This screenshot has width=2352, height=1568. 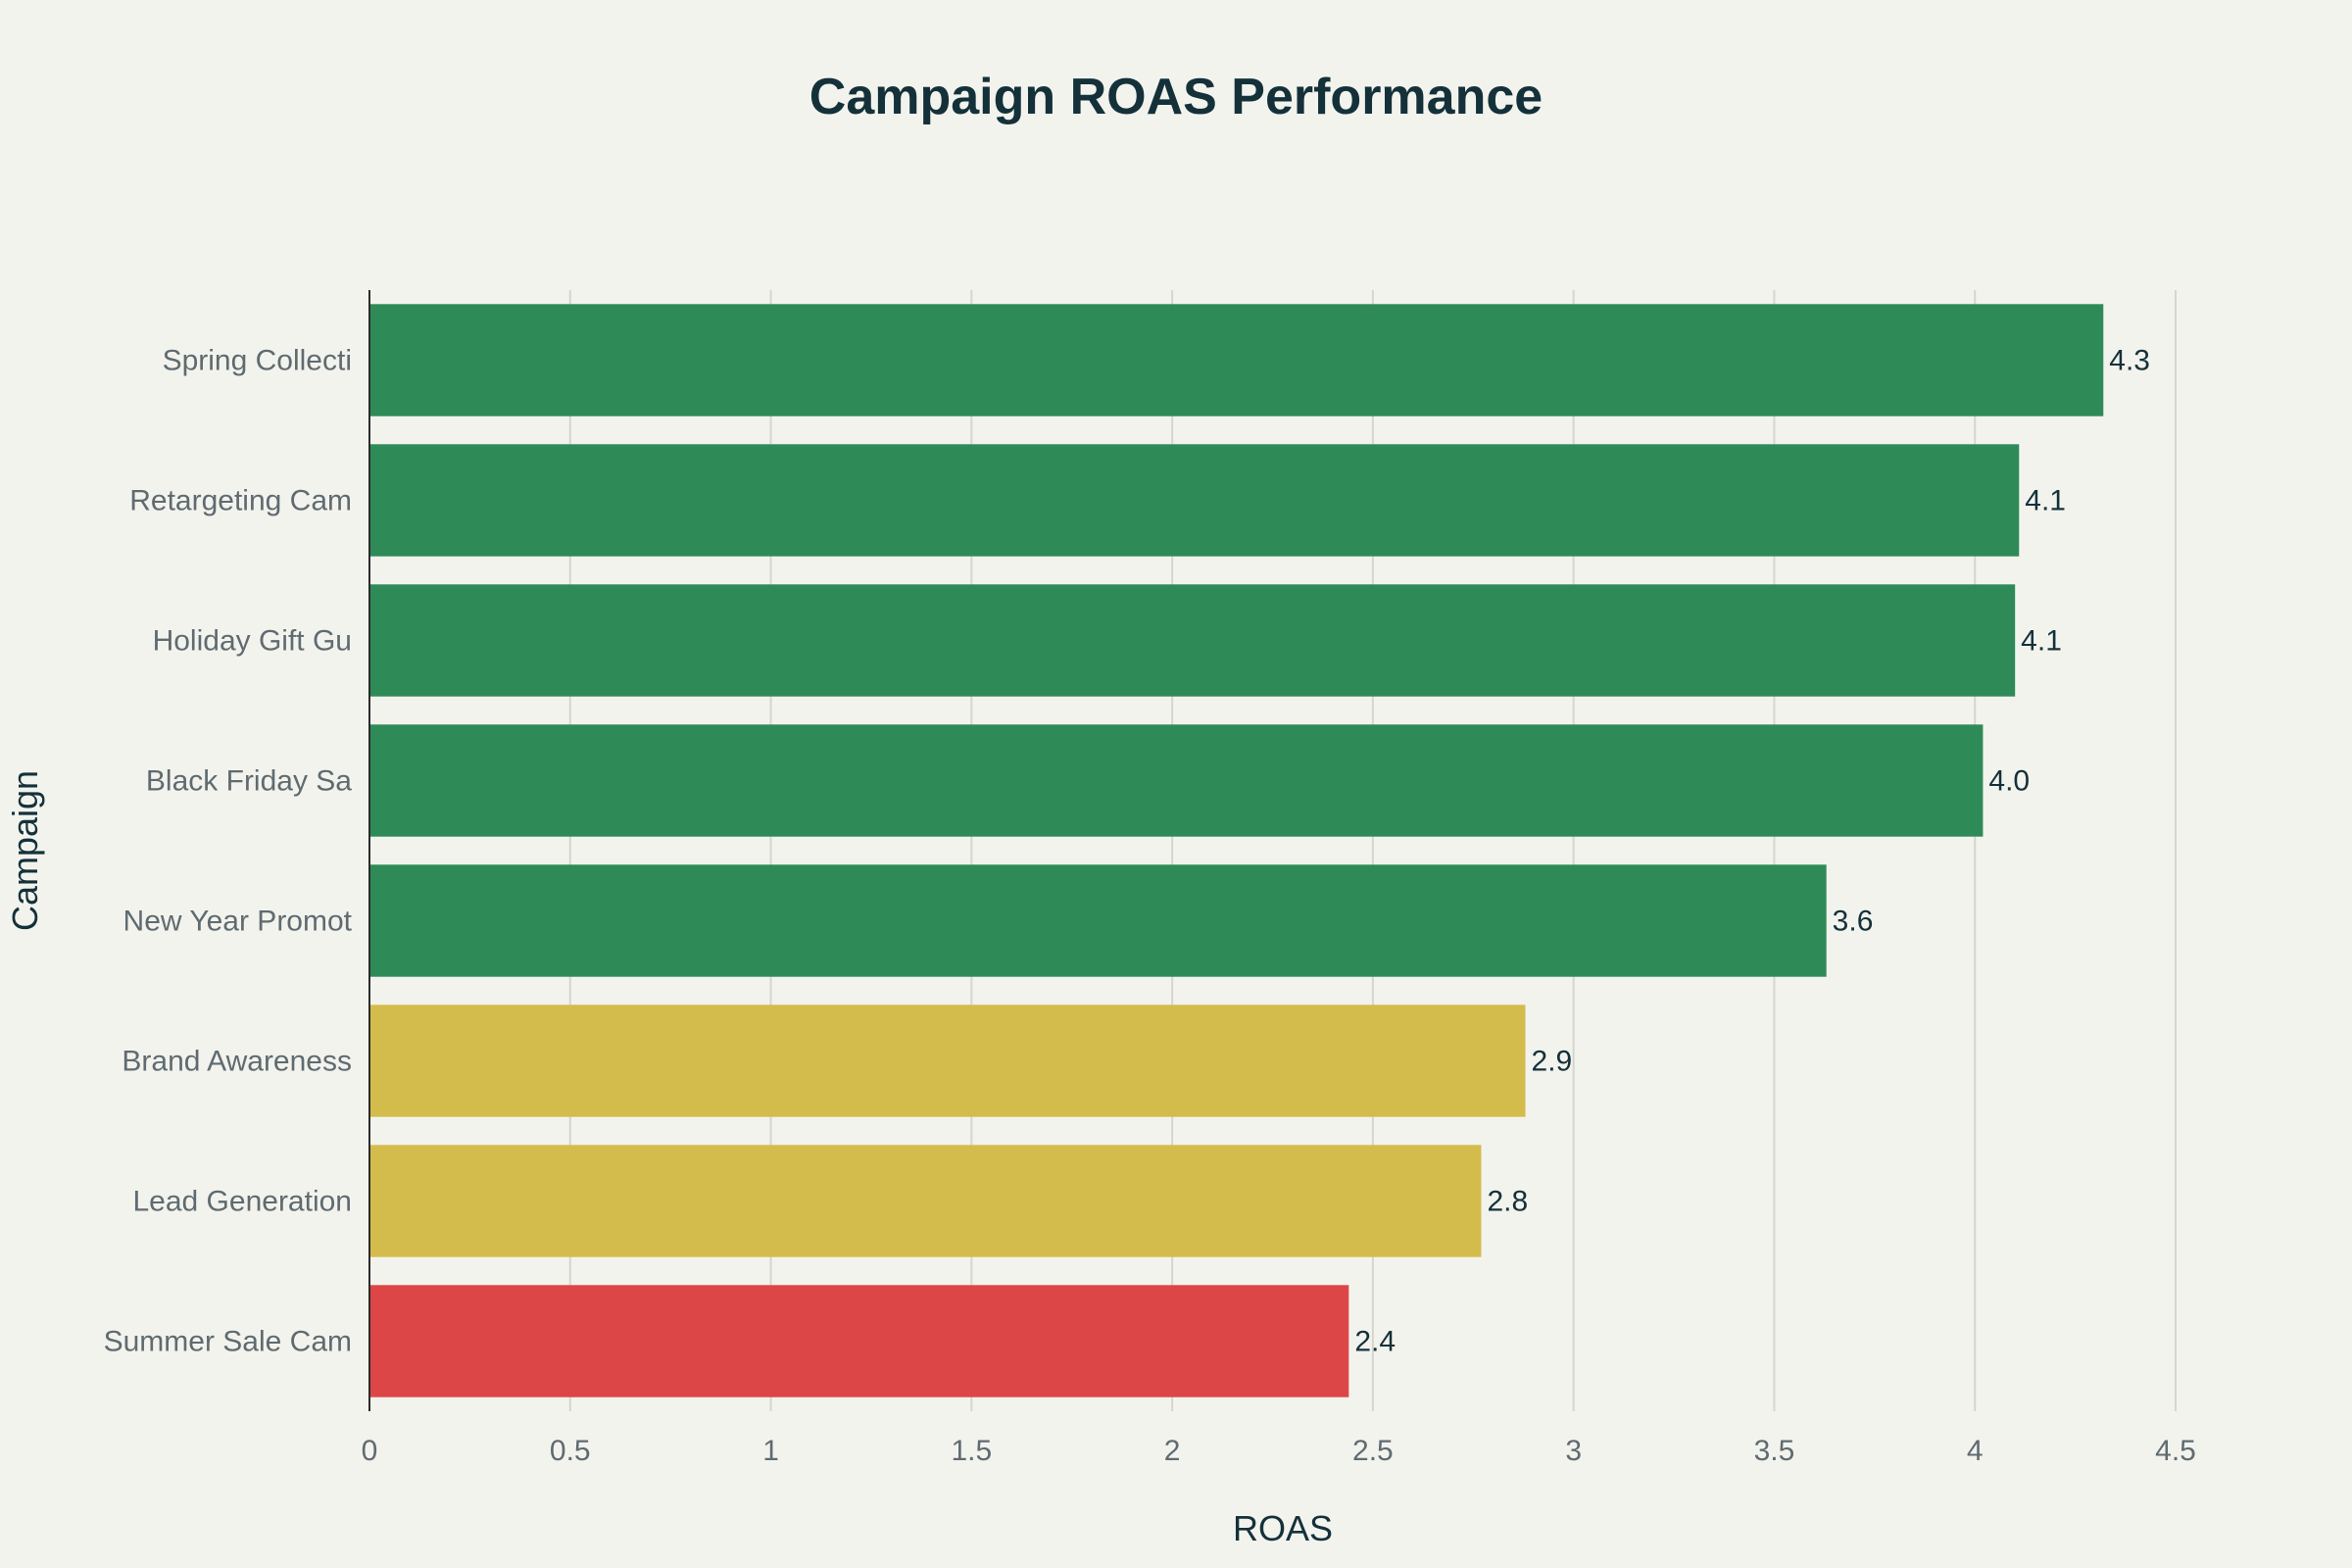 What do you see at coordinates (25, 850) in the screenshot?
I see `y-axis-title: Campaign` at bounding box center [25, 850].